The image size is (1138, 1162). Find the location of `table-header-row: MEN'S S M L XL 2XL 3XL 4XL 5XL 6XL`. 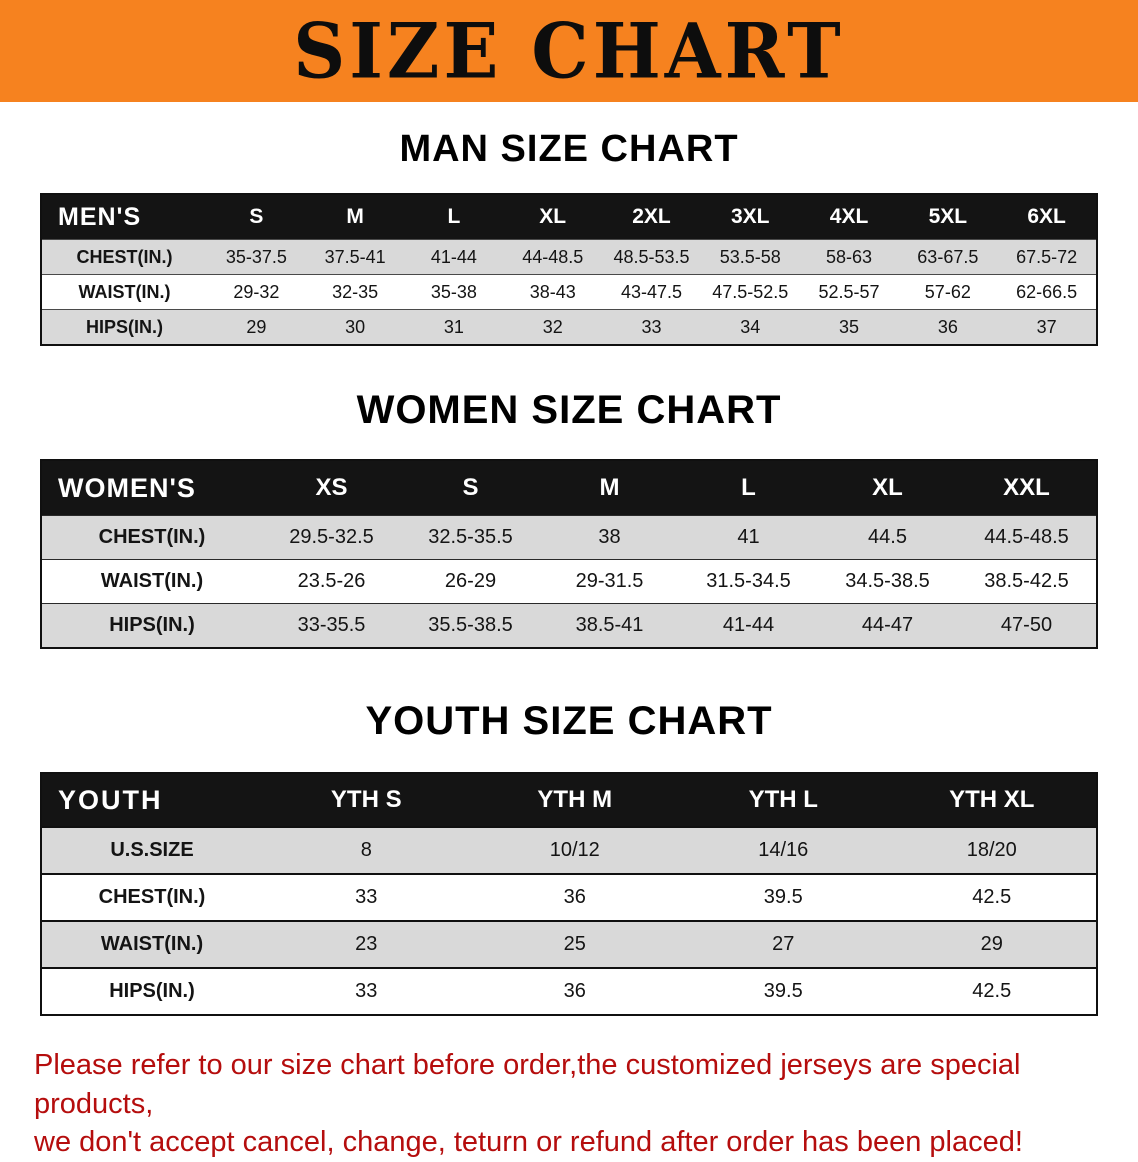

table-header-row: MEN'S S M L XL 2XL 3XL 4XL 5XL 6XL is located at coordinates (569, 217).